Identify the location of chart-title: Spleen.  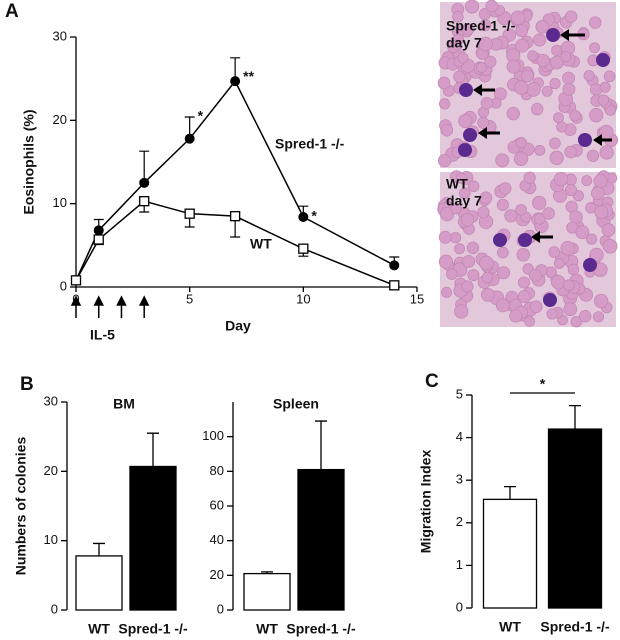
(296, 404).